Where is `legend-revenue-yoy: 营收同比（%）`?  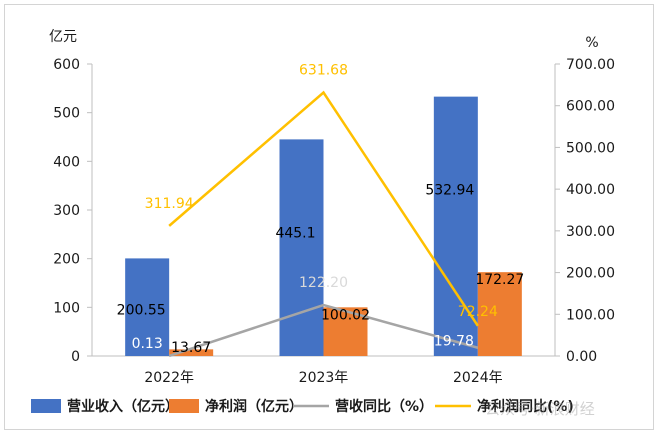 legend-revenue-yoy: 营收同比（%） is located at coordinates (363, 406).